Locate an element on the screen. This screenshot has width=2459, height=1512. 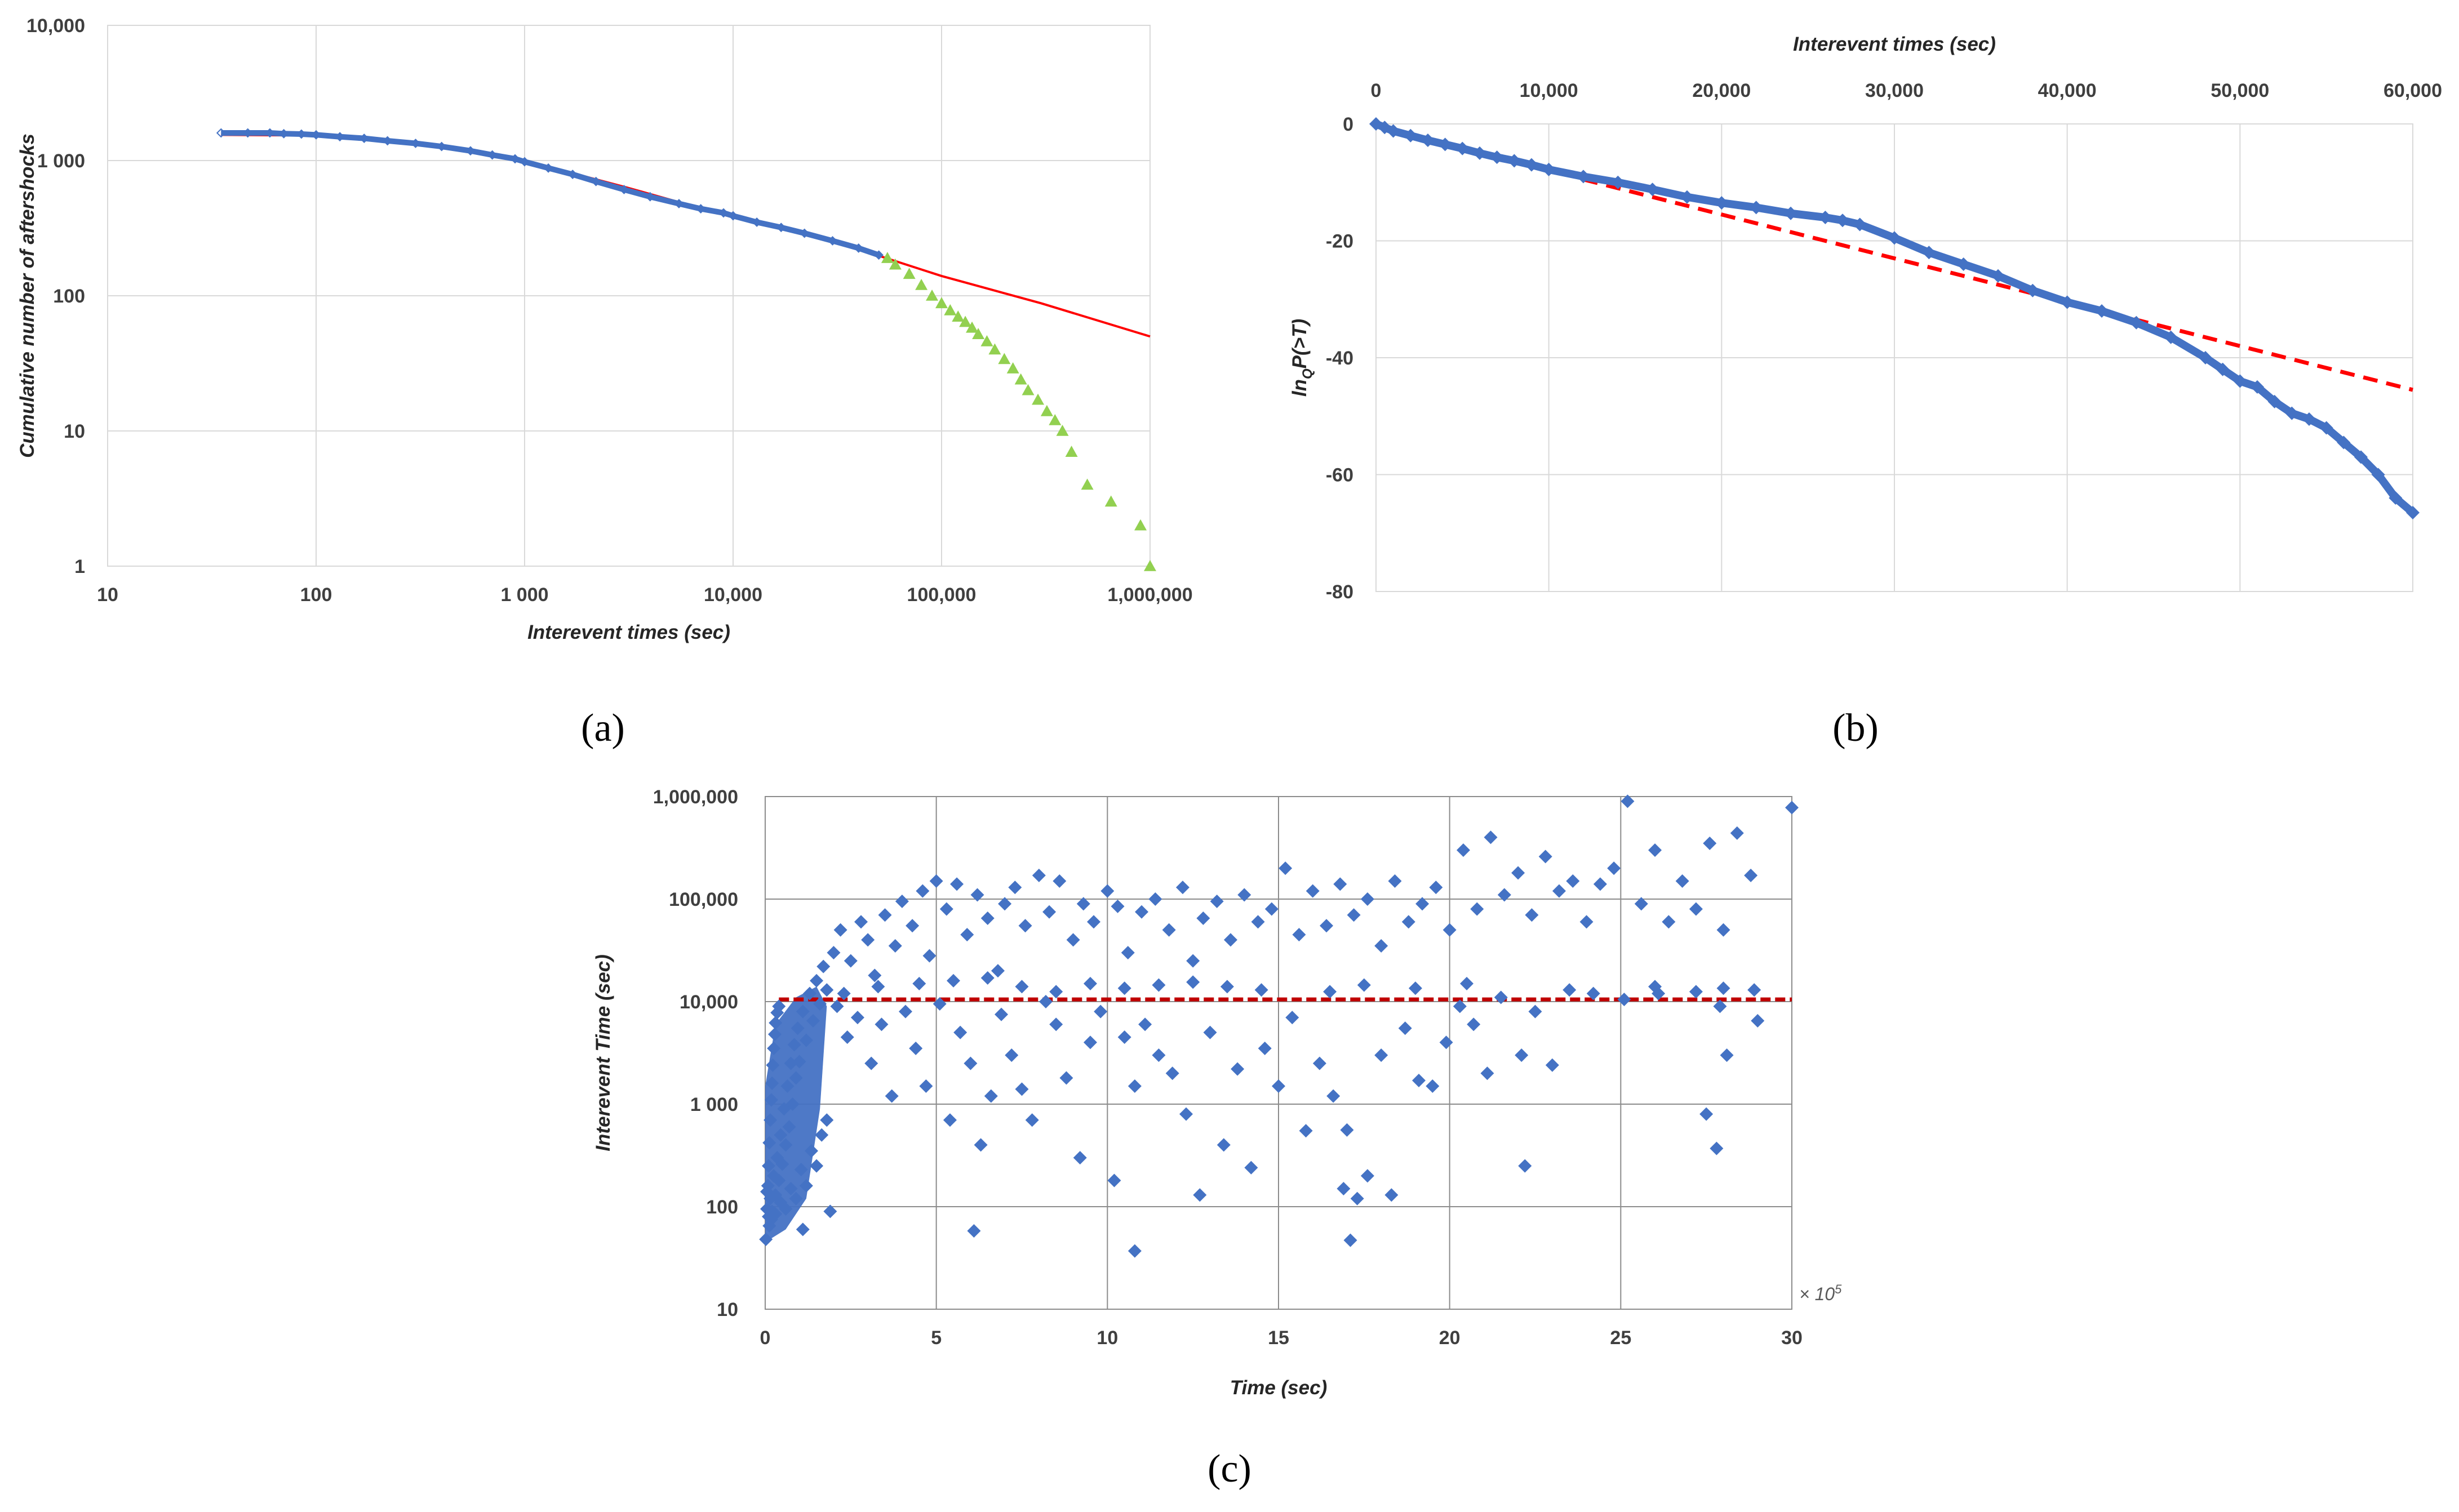
chart-c-x-tick-label: 0 is located at coordinates (765, 1338).